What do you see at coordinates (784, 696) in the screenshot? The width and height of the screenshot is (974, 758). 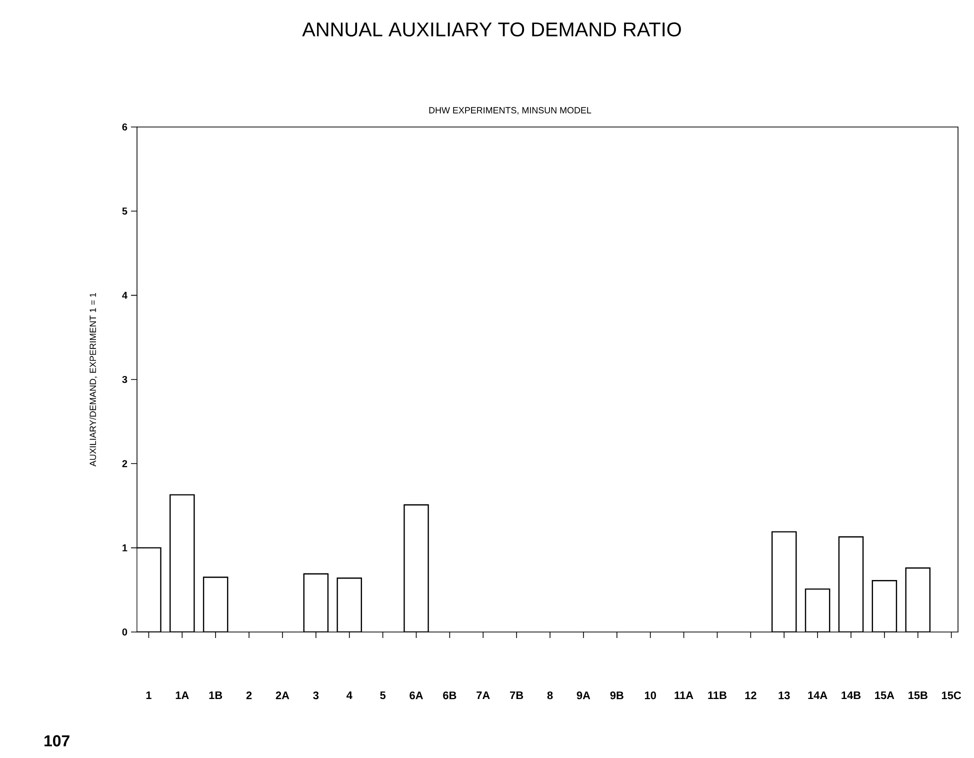 I see `x-tick-label: 13` at bounding box center [784, 696].